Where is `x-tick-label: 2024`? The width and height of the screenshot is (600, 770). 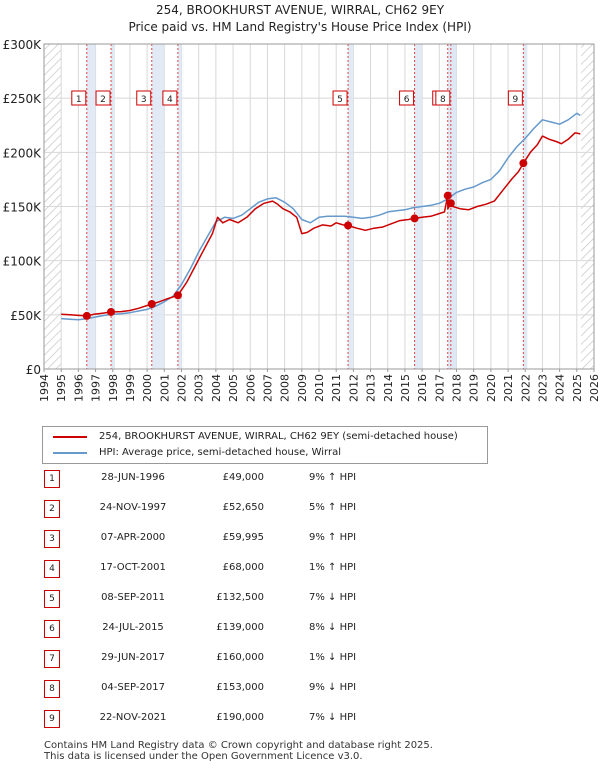
x-tick-label: 2024 is located at coordinates (560, 388).